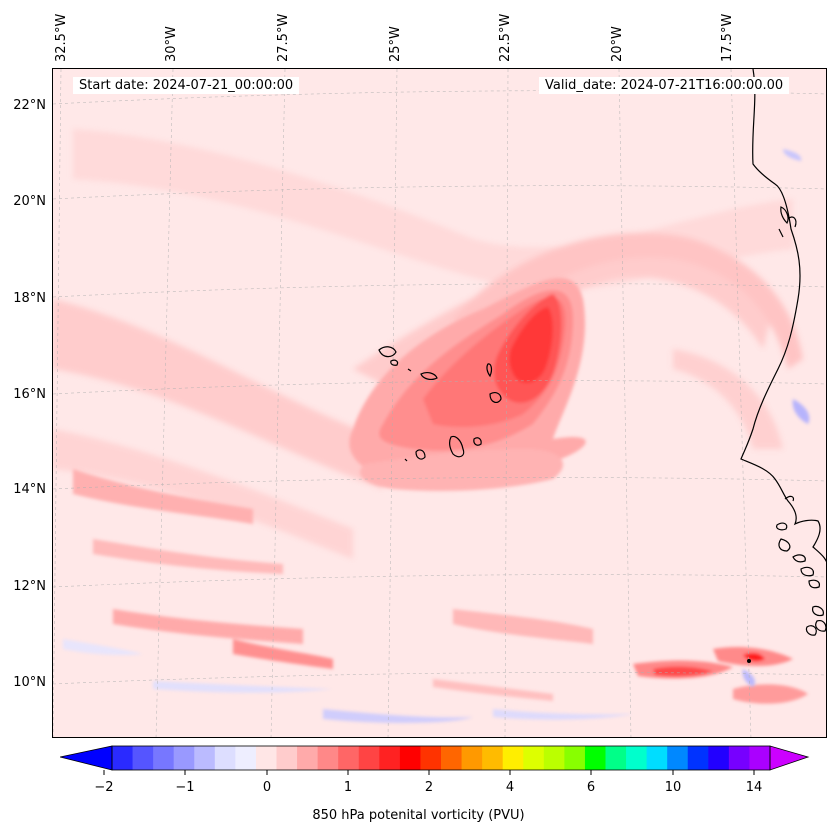 Image resolution: width=837 pixels, height=836 pixels. What do you see at coordinates (348, 787) in the screenshot?
I see `cb-tick-label: 1` at bounding box center [348, 787].